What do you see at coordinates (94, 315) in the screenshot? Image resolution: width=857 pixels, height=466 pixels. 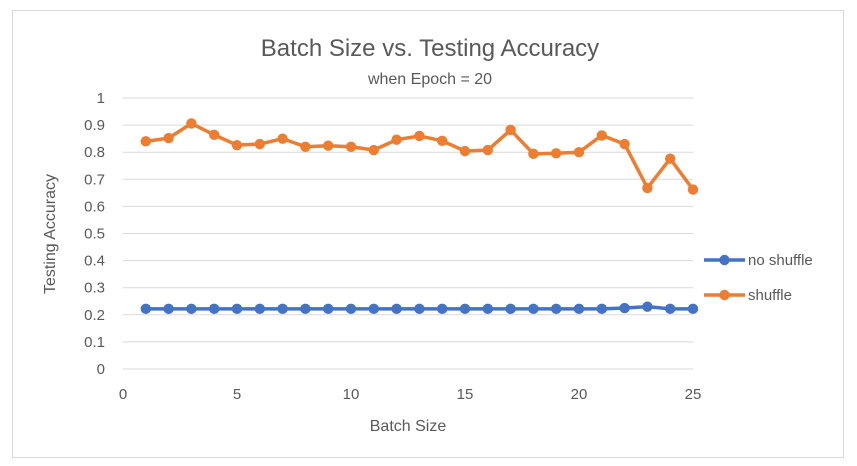 I see `y-tick-label: 0.2` at bounding box center [94, 315].